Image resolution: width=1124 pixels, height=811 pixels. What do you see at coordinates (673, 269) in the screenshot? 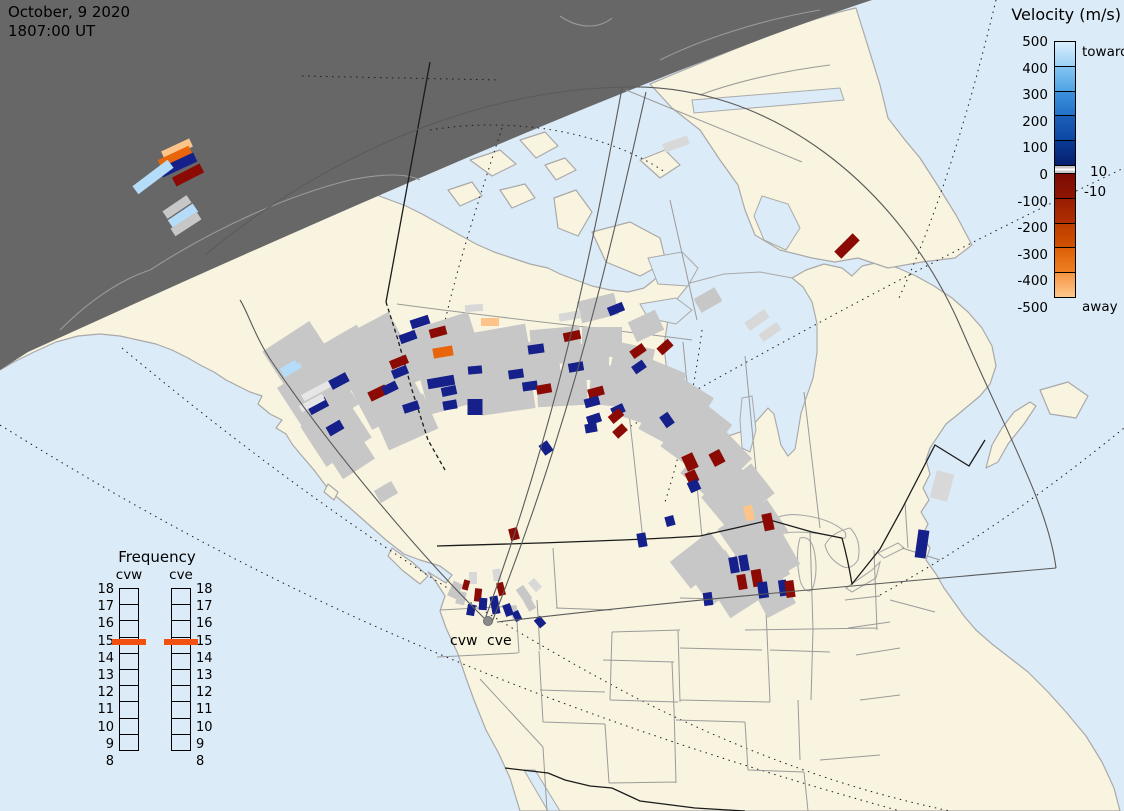
I see `great-bear-lake` at bounding box center [673, 269].